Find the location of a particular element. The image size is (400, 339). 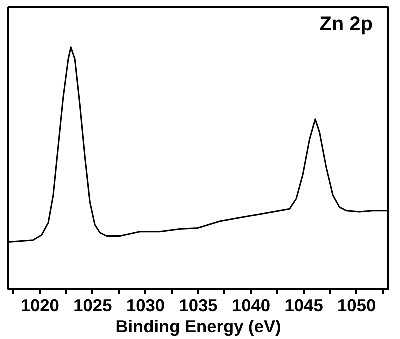

x-tick-label: 1035 is located at coordinates (198, 306).